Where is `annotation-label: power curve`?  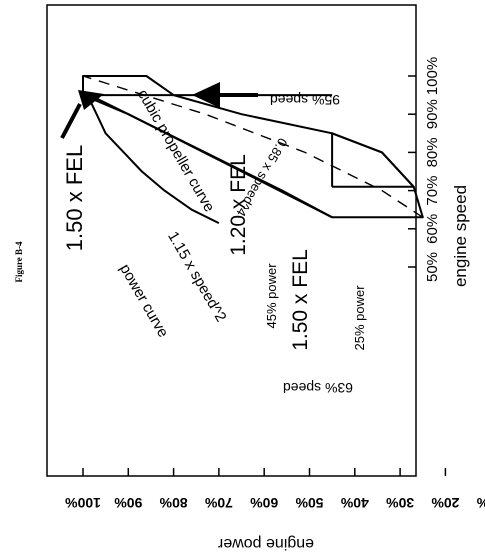 annotation-label: power curve is located at coordinates (144, 300).